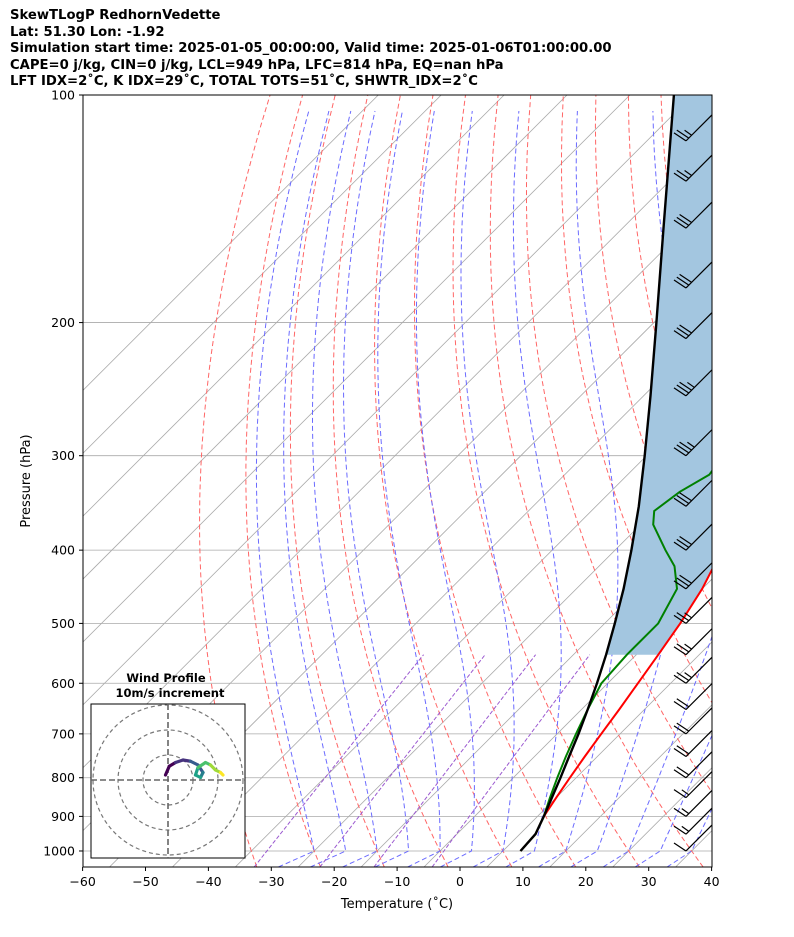 Image resolution: width=794 pixels, height=937 pixels. Describe the element at coordinates (523, 881) in the screenshot. I see `x-tick-label: 10` at that location.